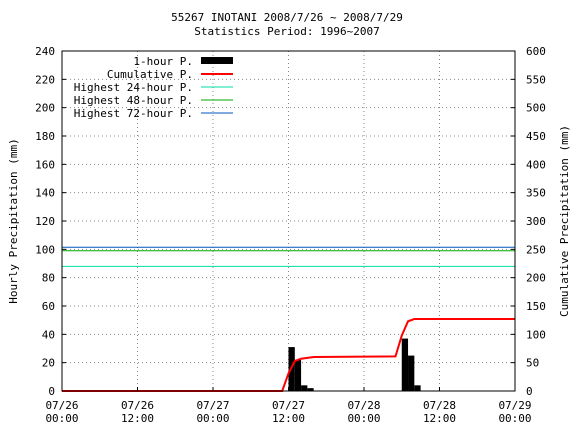 The width and height of the screenshot is (575, 431). I want to click on y-left-tick-label: 180, so click(45, 136).